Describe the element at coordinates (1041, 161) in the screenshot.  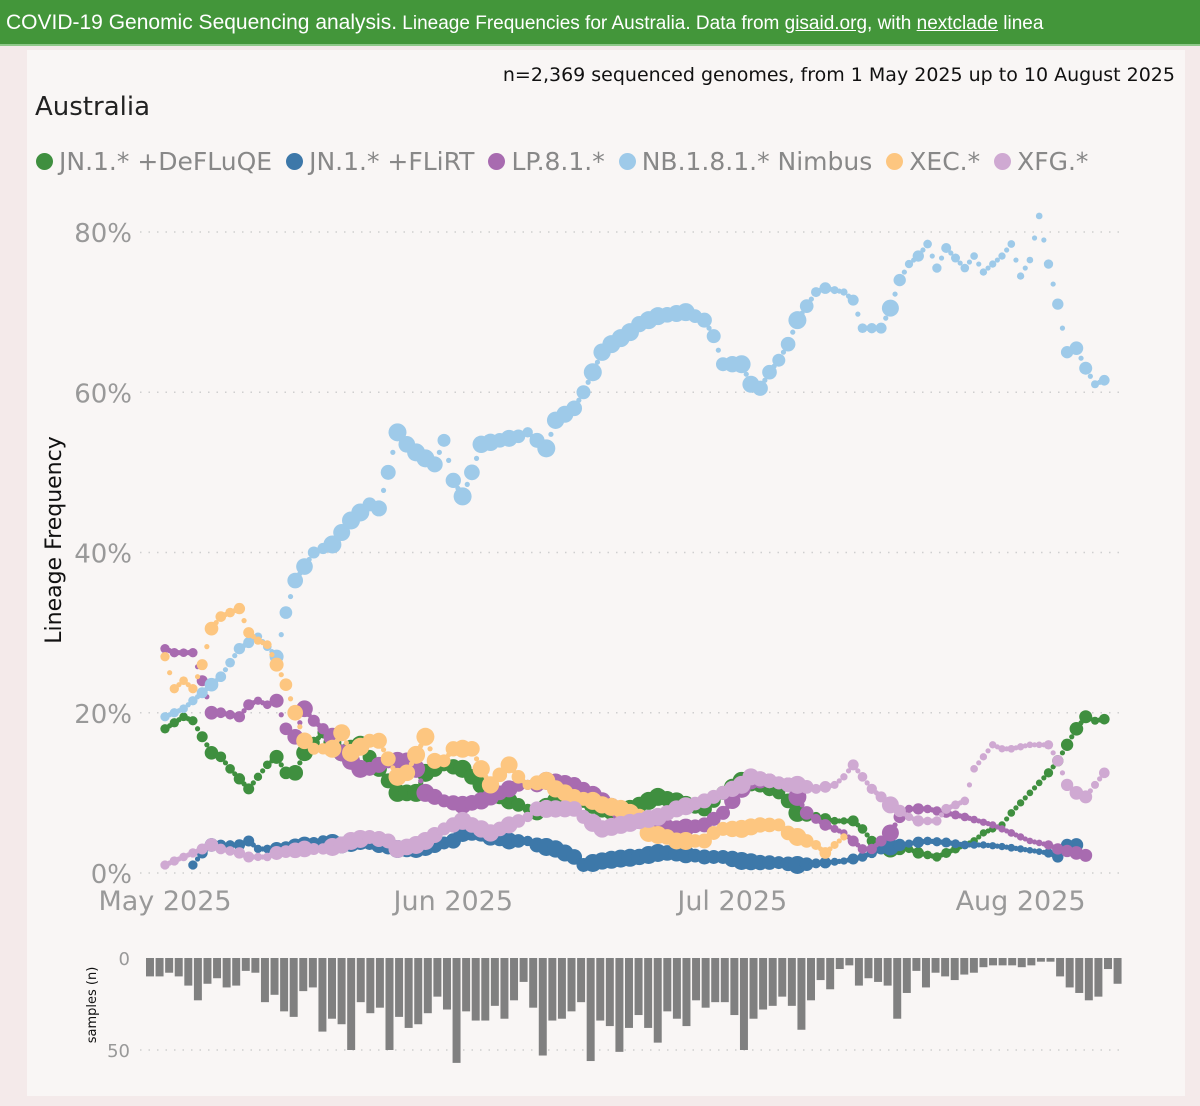
I see `legend-item: XFG.*` at that location.